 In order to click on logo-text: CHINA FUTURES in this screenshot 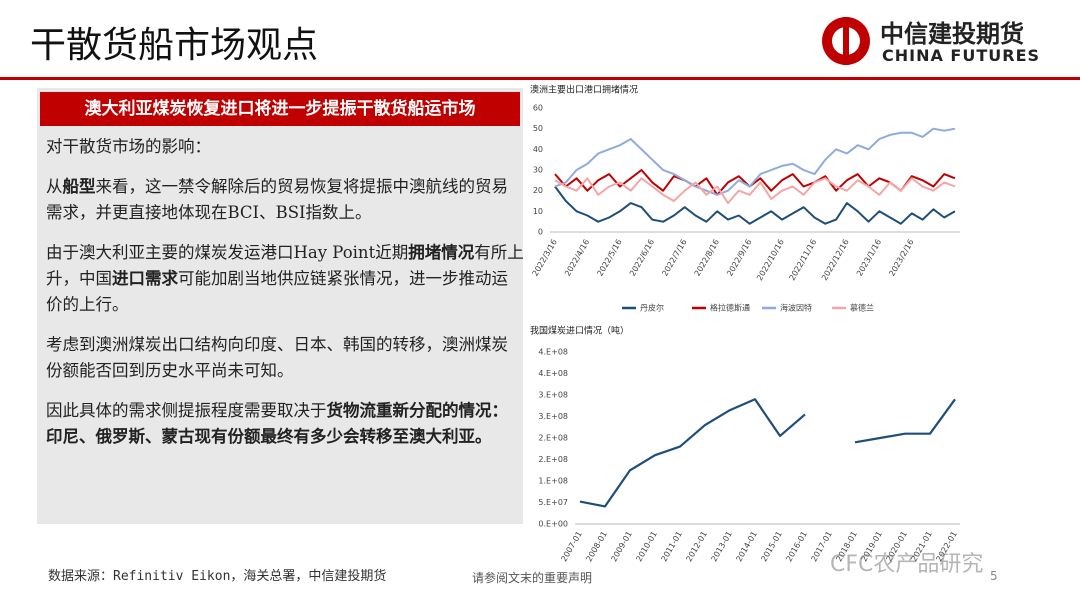, I will do `click(961, 55)`.